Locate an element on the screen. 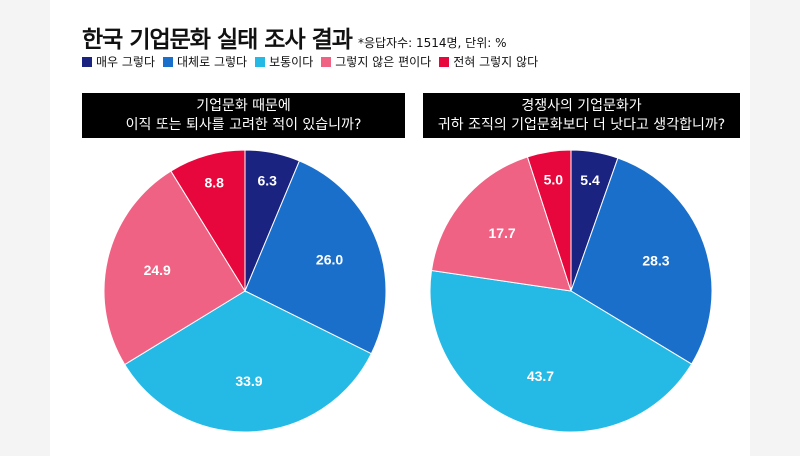  legend-item: 그렇지 않은 편이다 is located at coordinates (376, 61).